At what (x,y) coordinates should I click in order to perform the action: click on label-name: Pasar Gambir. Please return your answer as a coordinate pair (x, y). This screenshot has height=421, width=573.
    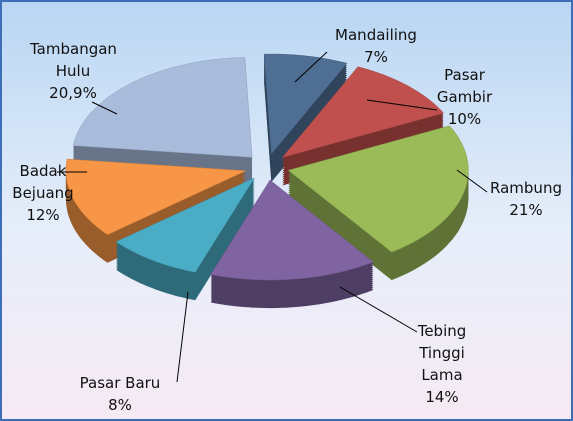
    Looking at the image, I should click on (464, 86).